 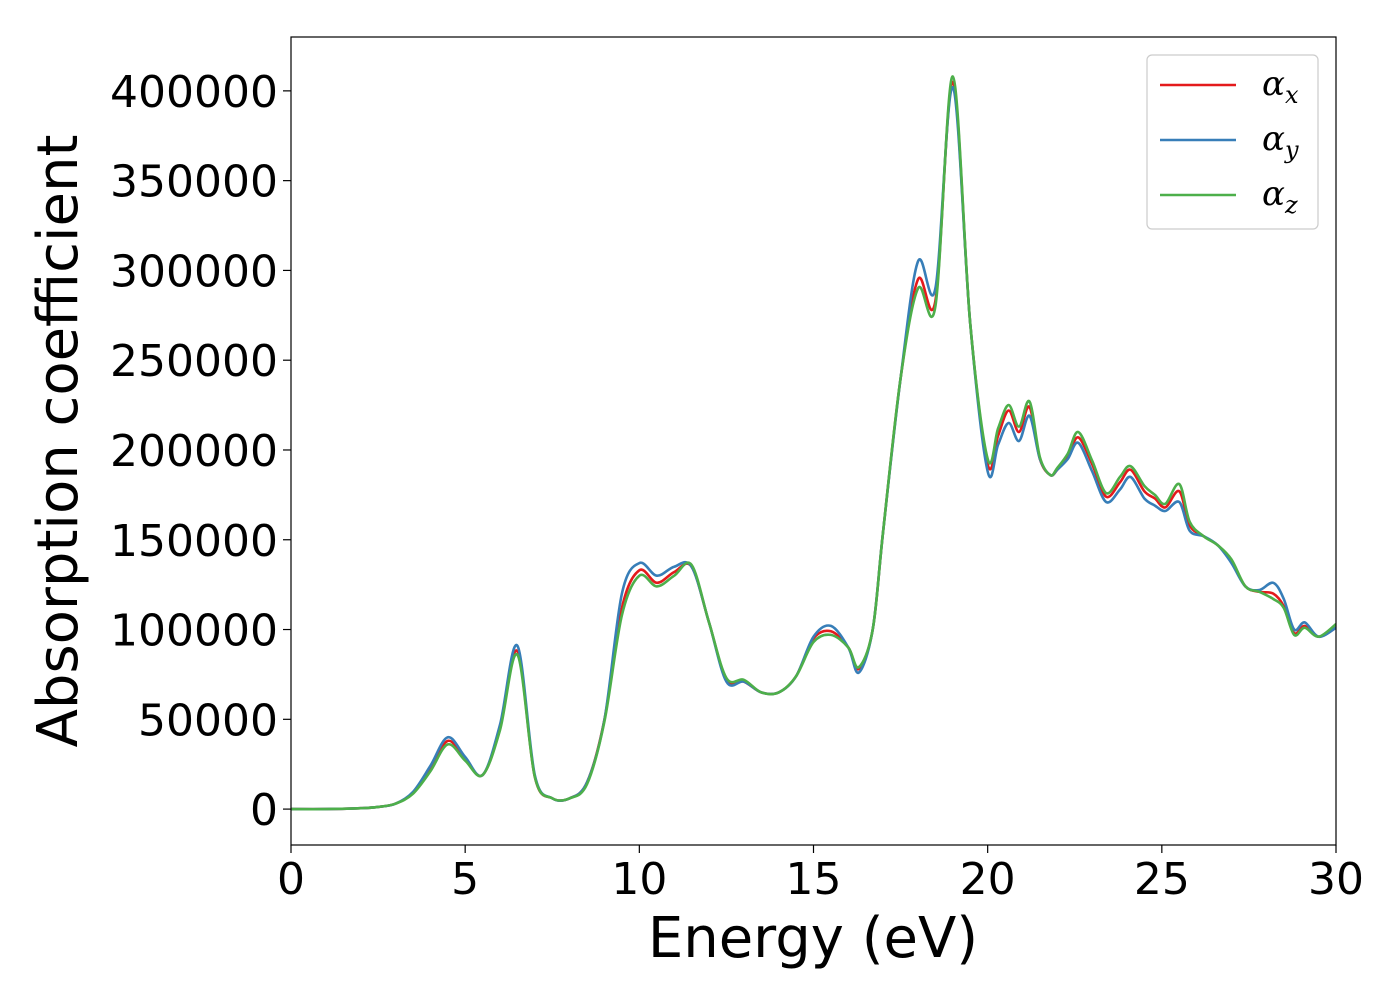 What do you see at coordinates (988, 879) in the screenshot?
I see `x-tick-label: 20` at bounding box center [988, 879].